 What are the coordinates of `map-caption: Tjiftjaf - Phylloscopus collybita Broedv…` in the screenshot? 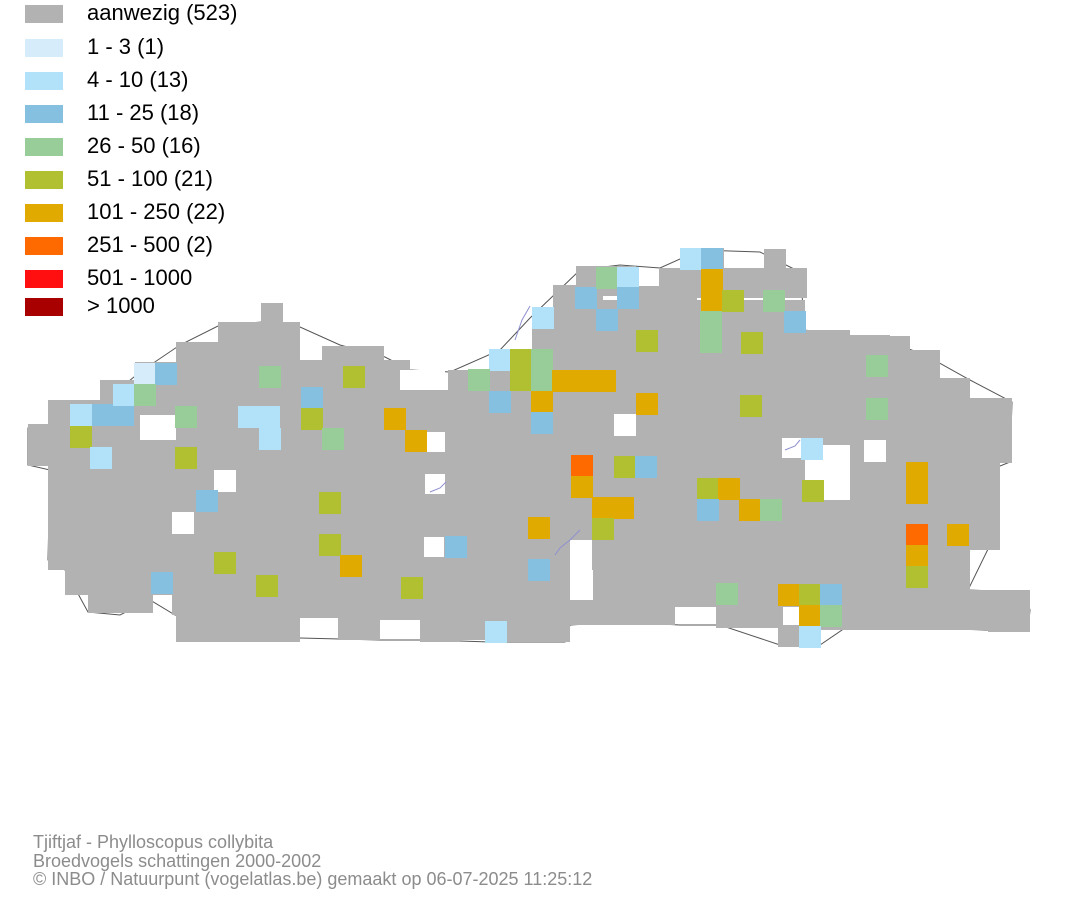 It's located at (312, 861).